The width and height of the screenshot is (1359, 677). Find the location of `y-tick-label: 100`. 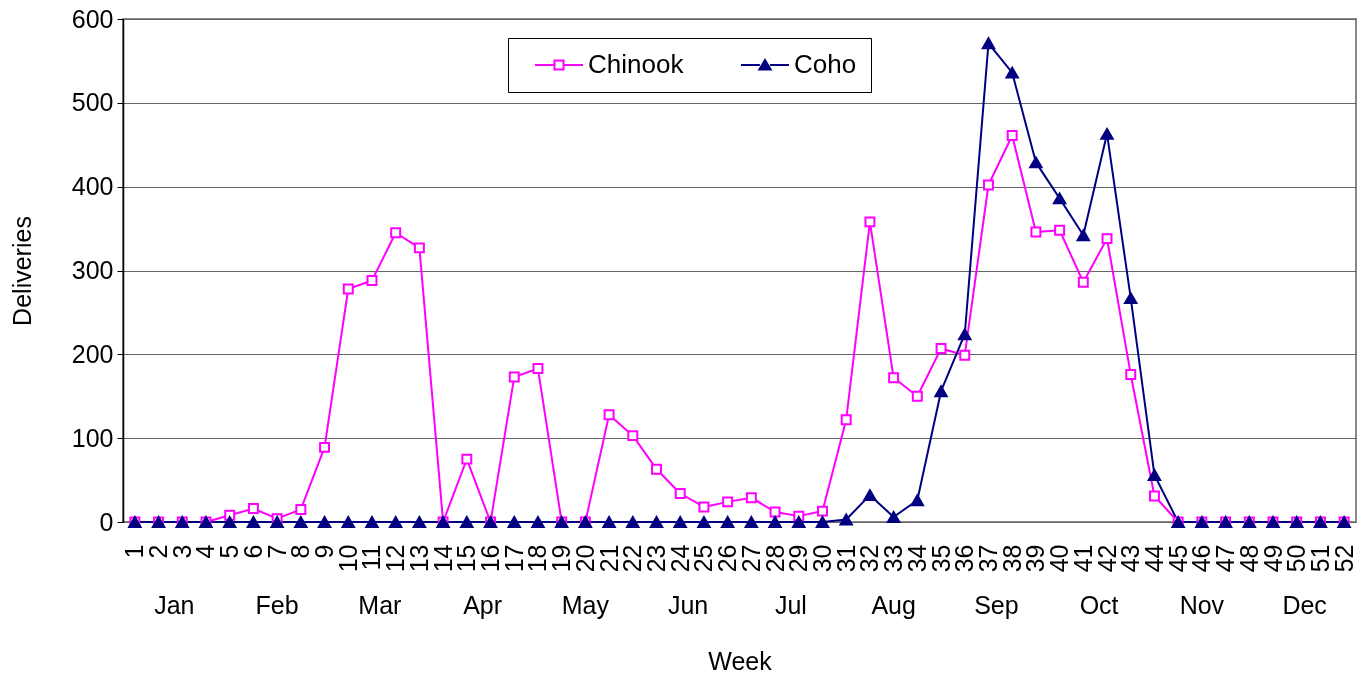

y-tick-label: 100 is located at coordinates (92, 437).